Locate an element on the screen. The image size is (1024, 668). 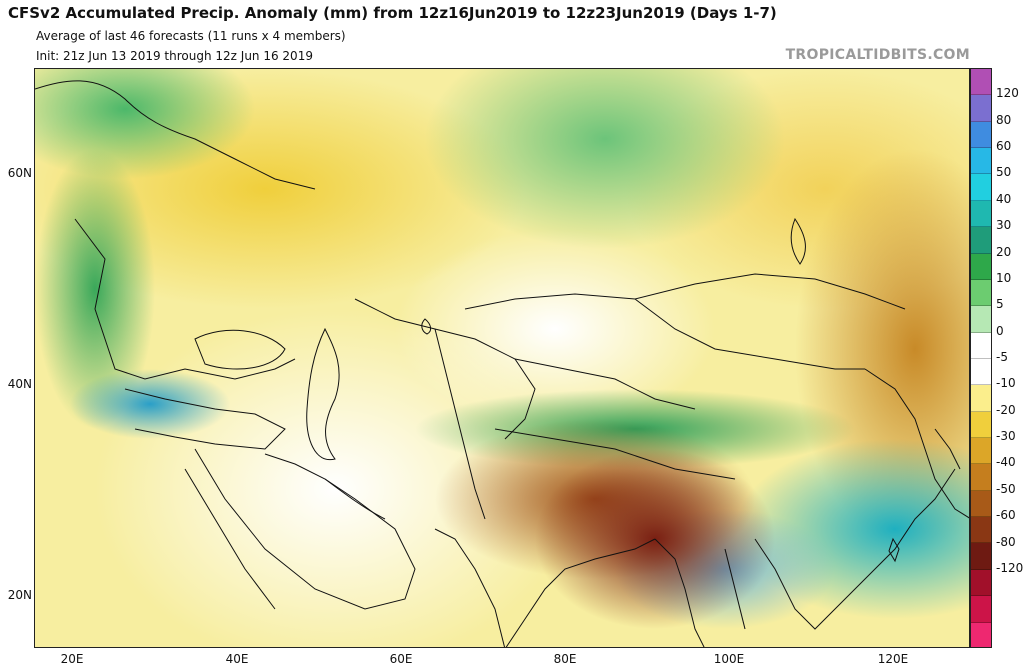
lat-label-60n: 60N is located at coordinates (19, 173).